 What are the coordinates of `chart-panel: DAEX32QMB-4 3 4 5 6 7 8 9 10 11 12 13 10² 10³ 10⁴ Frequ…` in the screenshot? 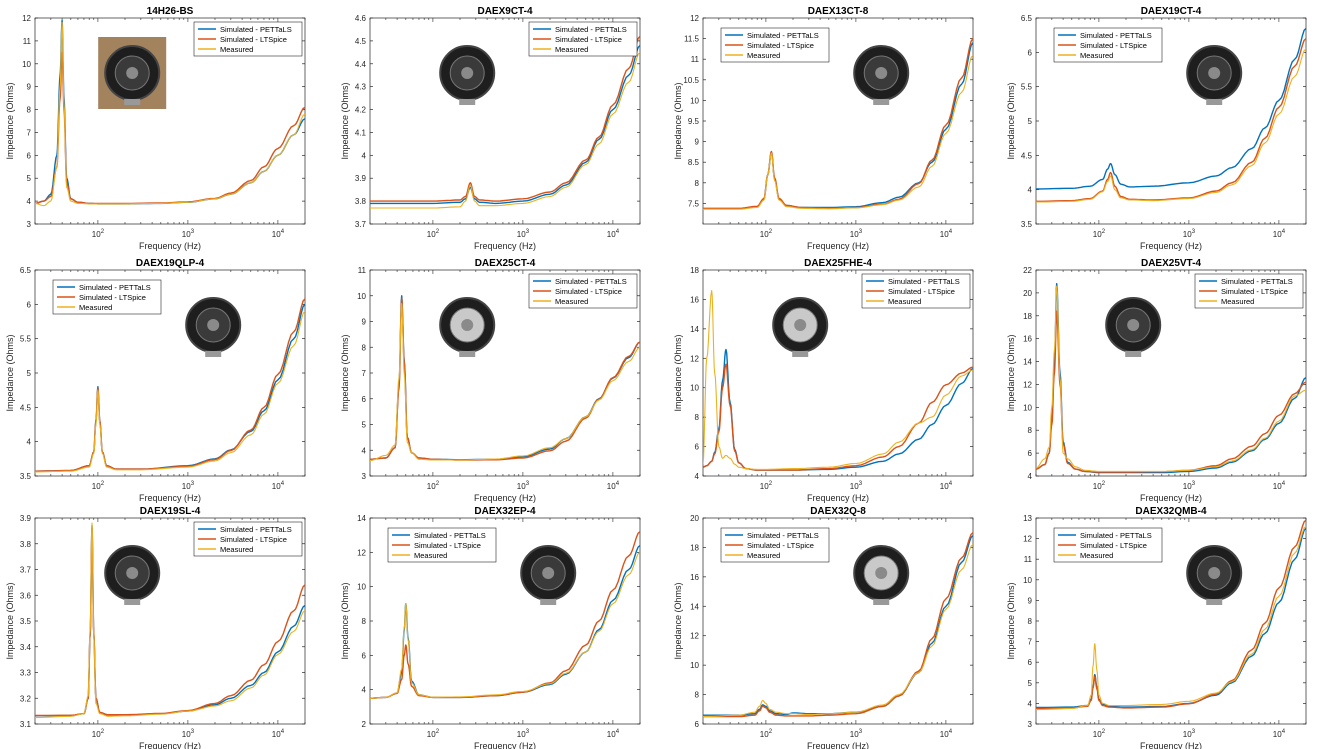 It's located at (1156, 627).